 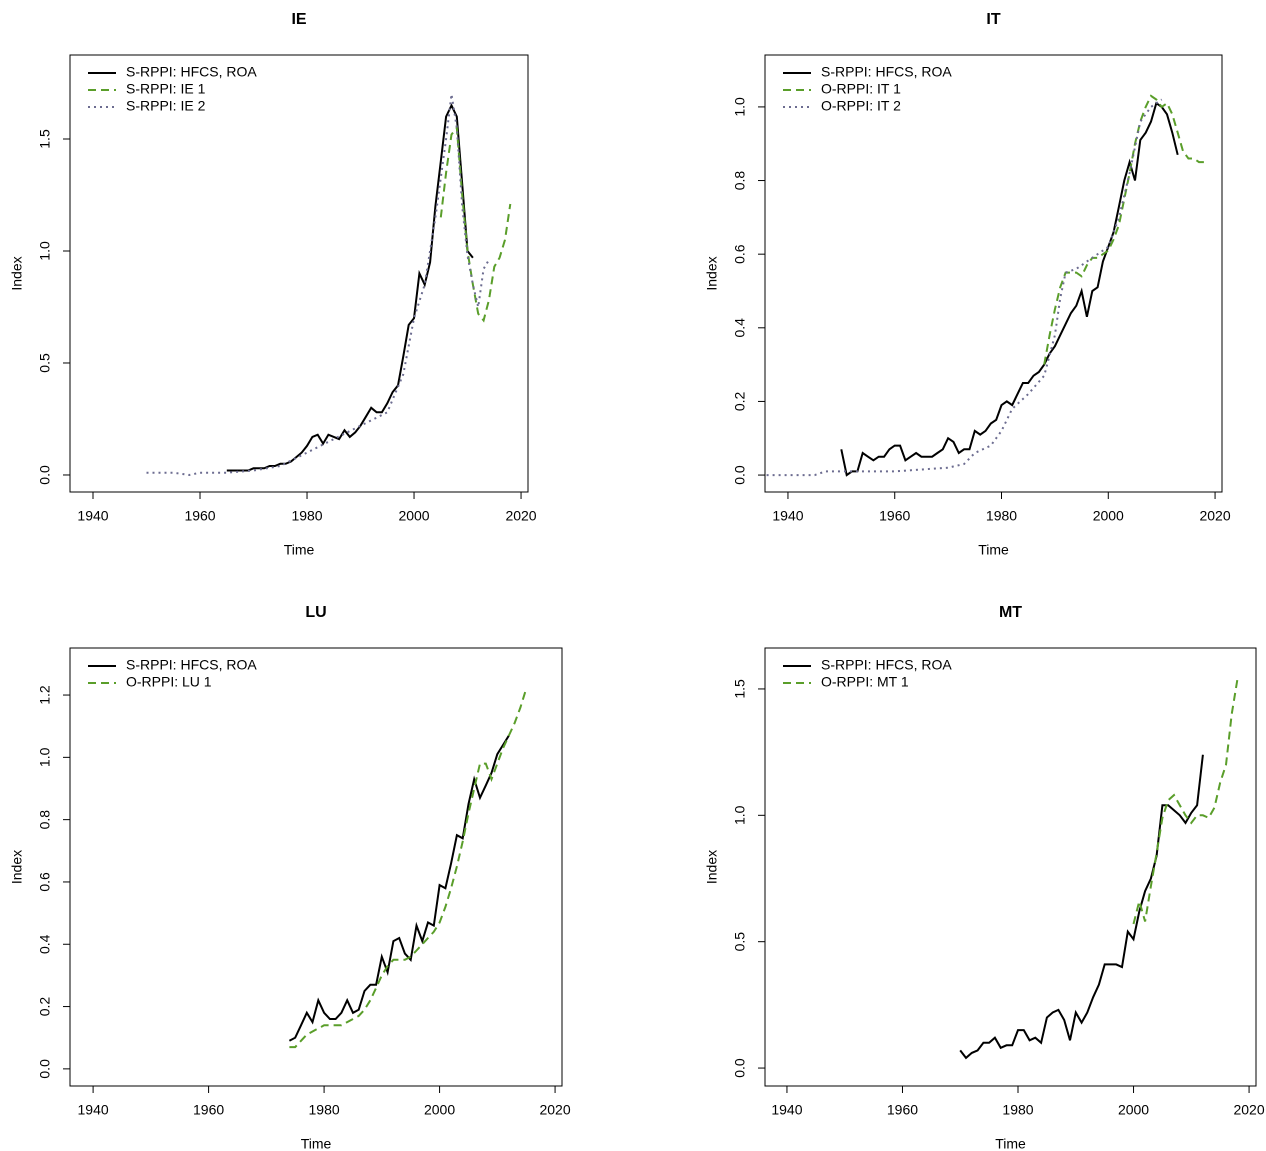 What do you see at coordinates (993, 19) in the screenshot?
I see `panel-title: IT` at bounding box center [993, 19].